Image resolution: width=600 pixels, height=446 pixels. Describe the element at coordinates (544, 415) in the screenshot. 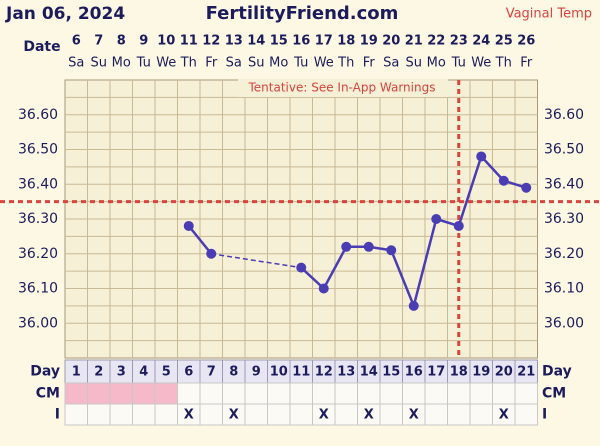

I see `row-label: I` at that location.